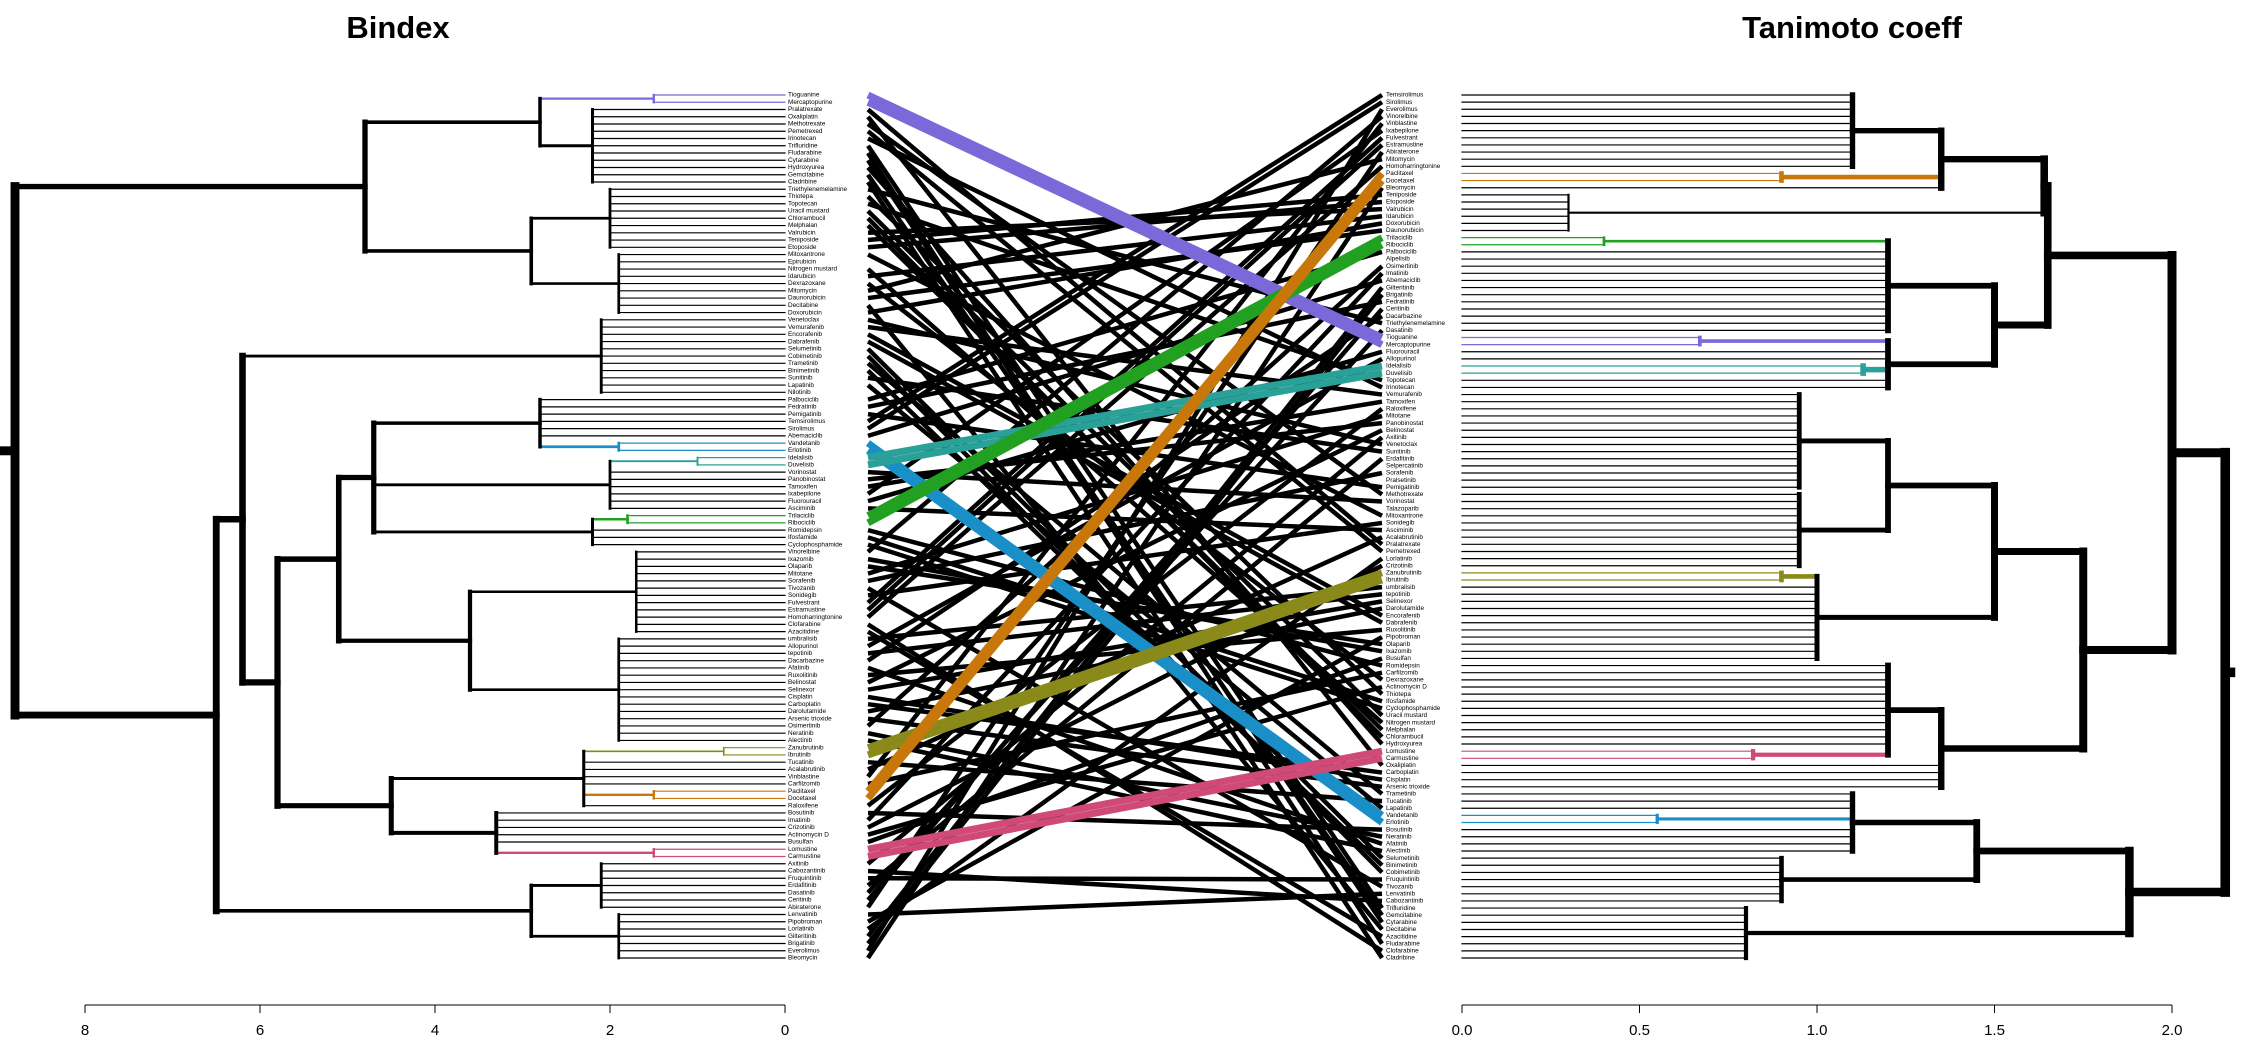  Describe the element at coordinates (1399, 330) in the screenshot. I see `leaf-label: Dasatinib` at that location.